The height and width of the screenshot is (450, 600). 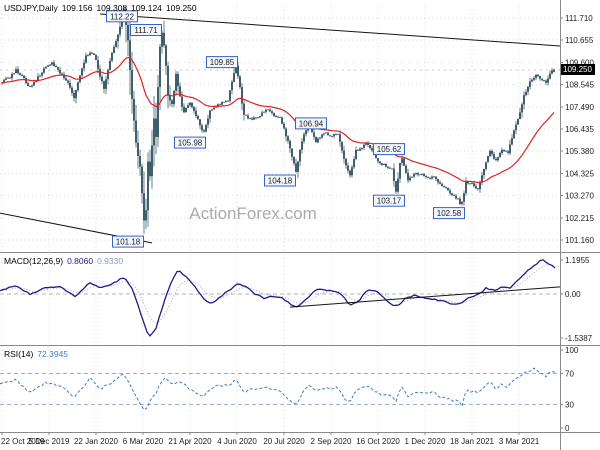 I want to click on svg-text: 111.710, so click(x=579, y=18).